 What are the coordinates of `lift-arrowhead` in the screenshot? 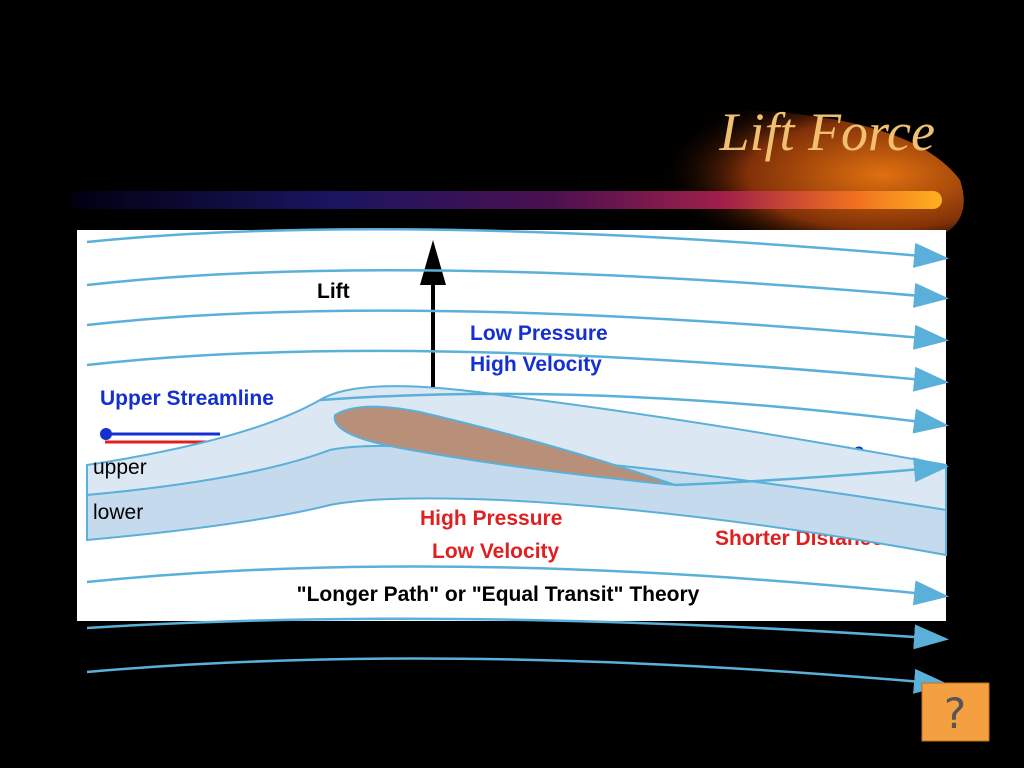 It's located at (433, 262).